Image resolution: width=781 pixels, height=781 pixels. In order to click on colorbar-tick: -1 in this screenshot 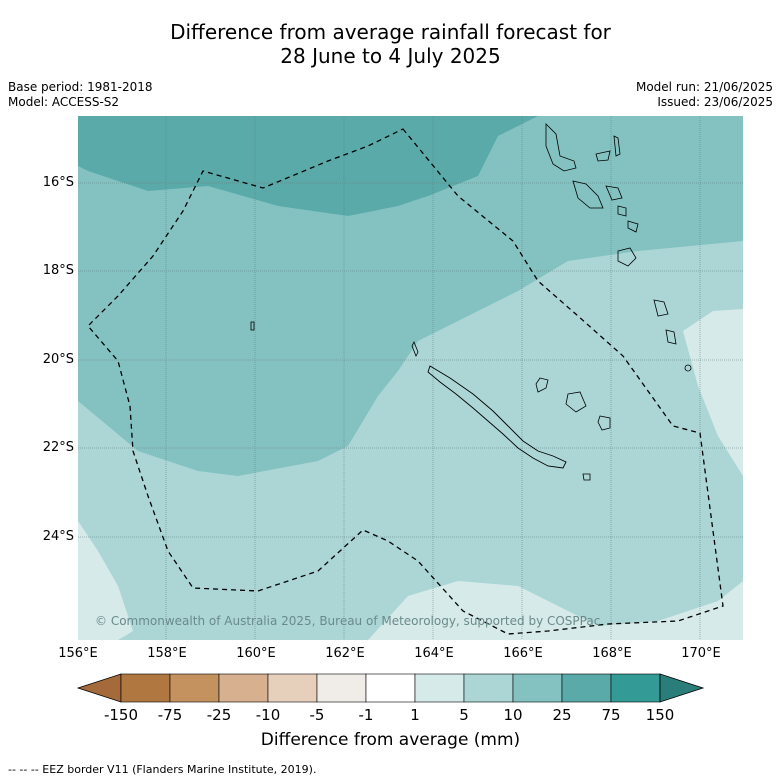, I will do `click(366, 715)`.